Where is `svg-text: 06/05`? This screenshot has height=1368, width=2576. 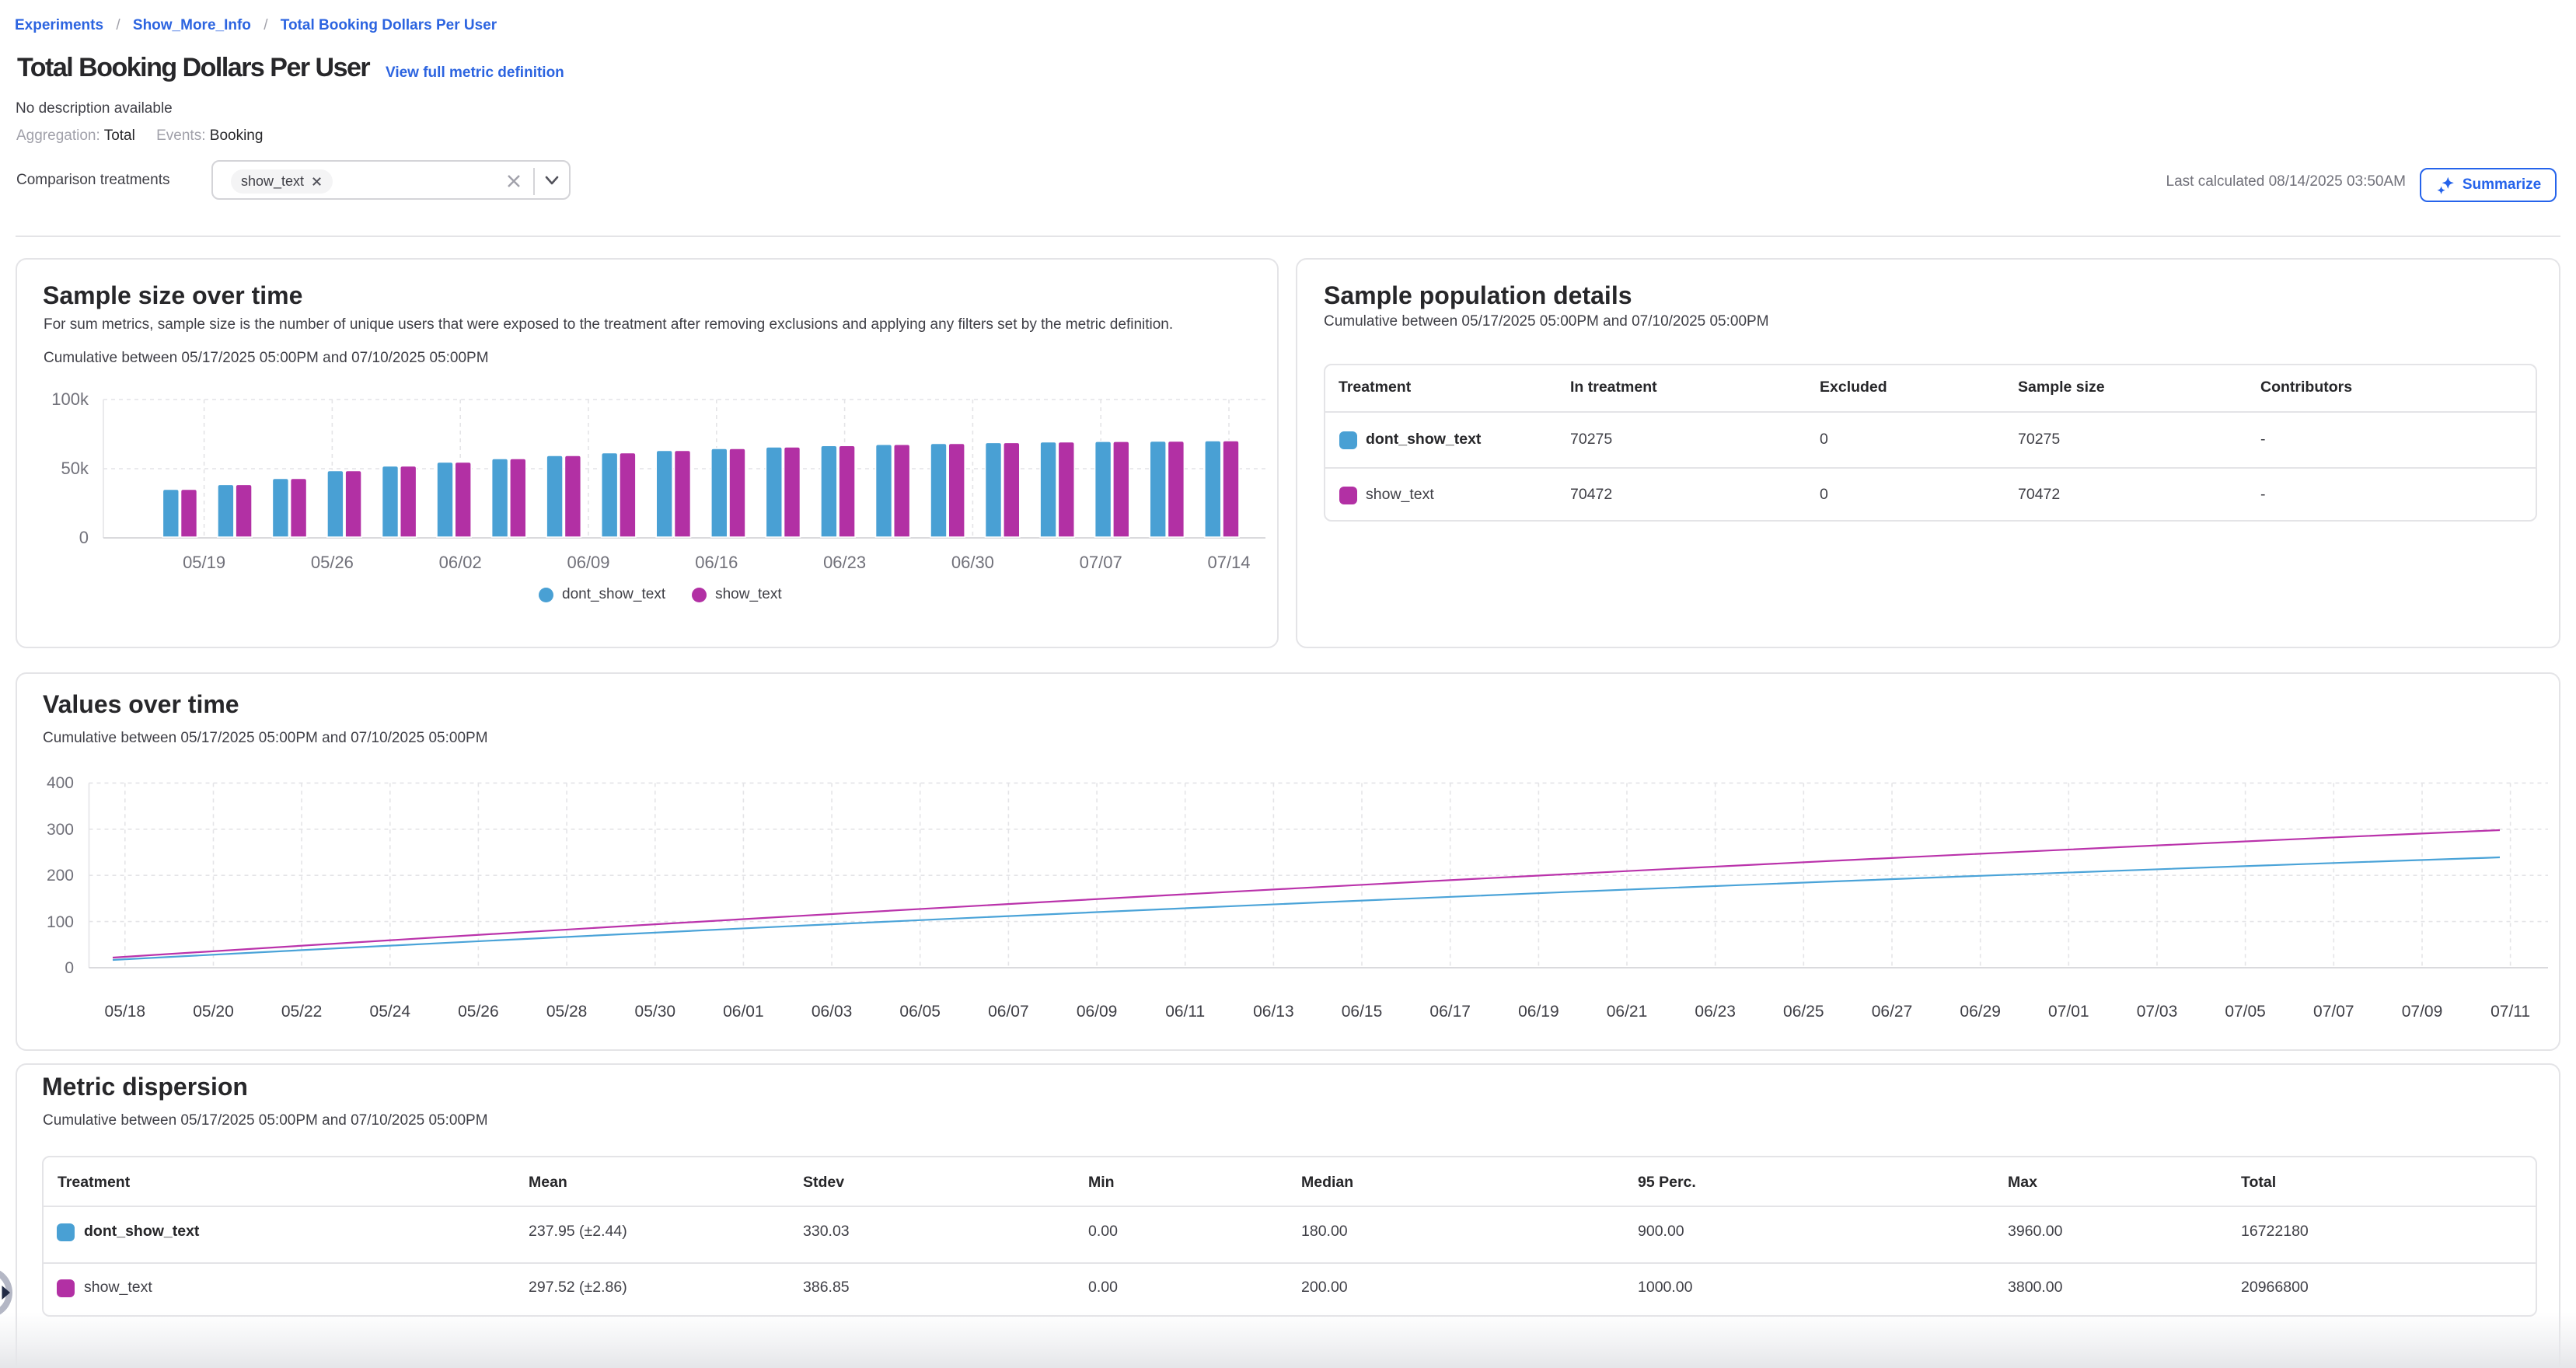 svg-text: 06/05 is located at coordinates (920, 1012).